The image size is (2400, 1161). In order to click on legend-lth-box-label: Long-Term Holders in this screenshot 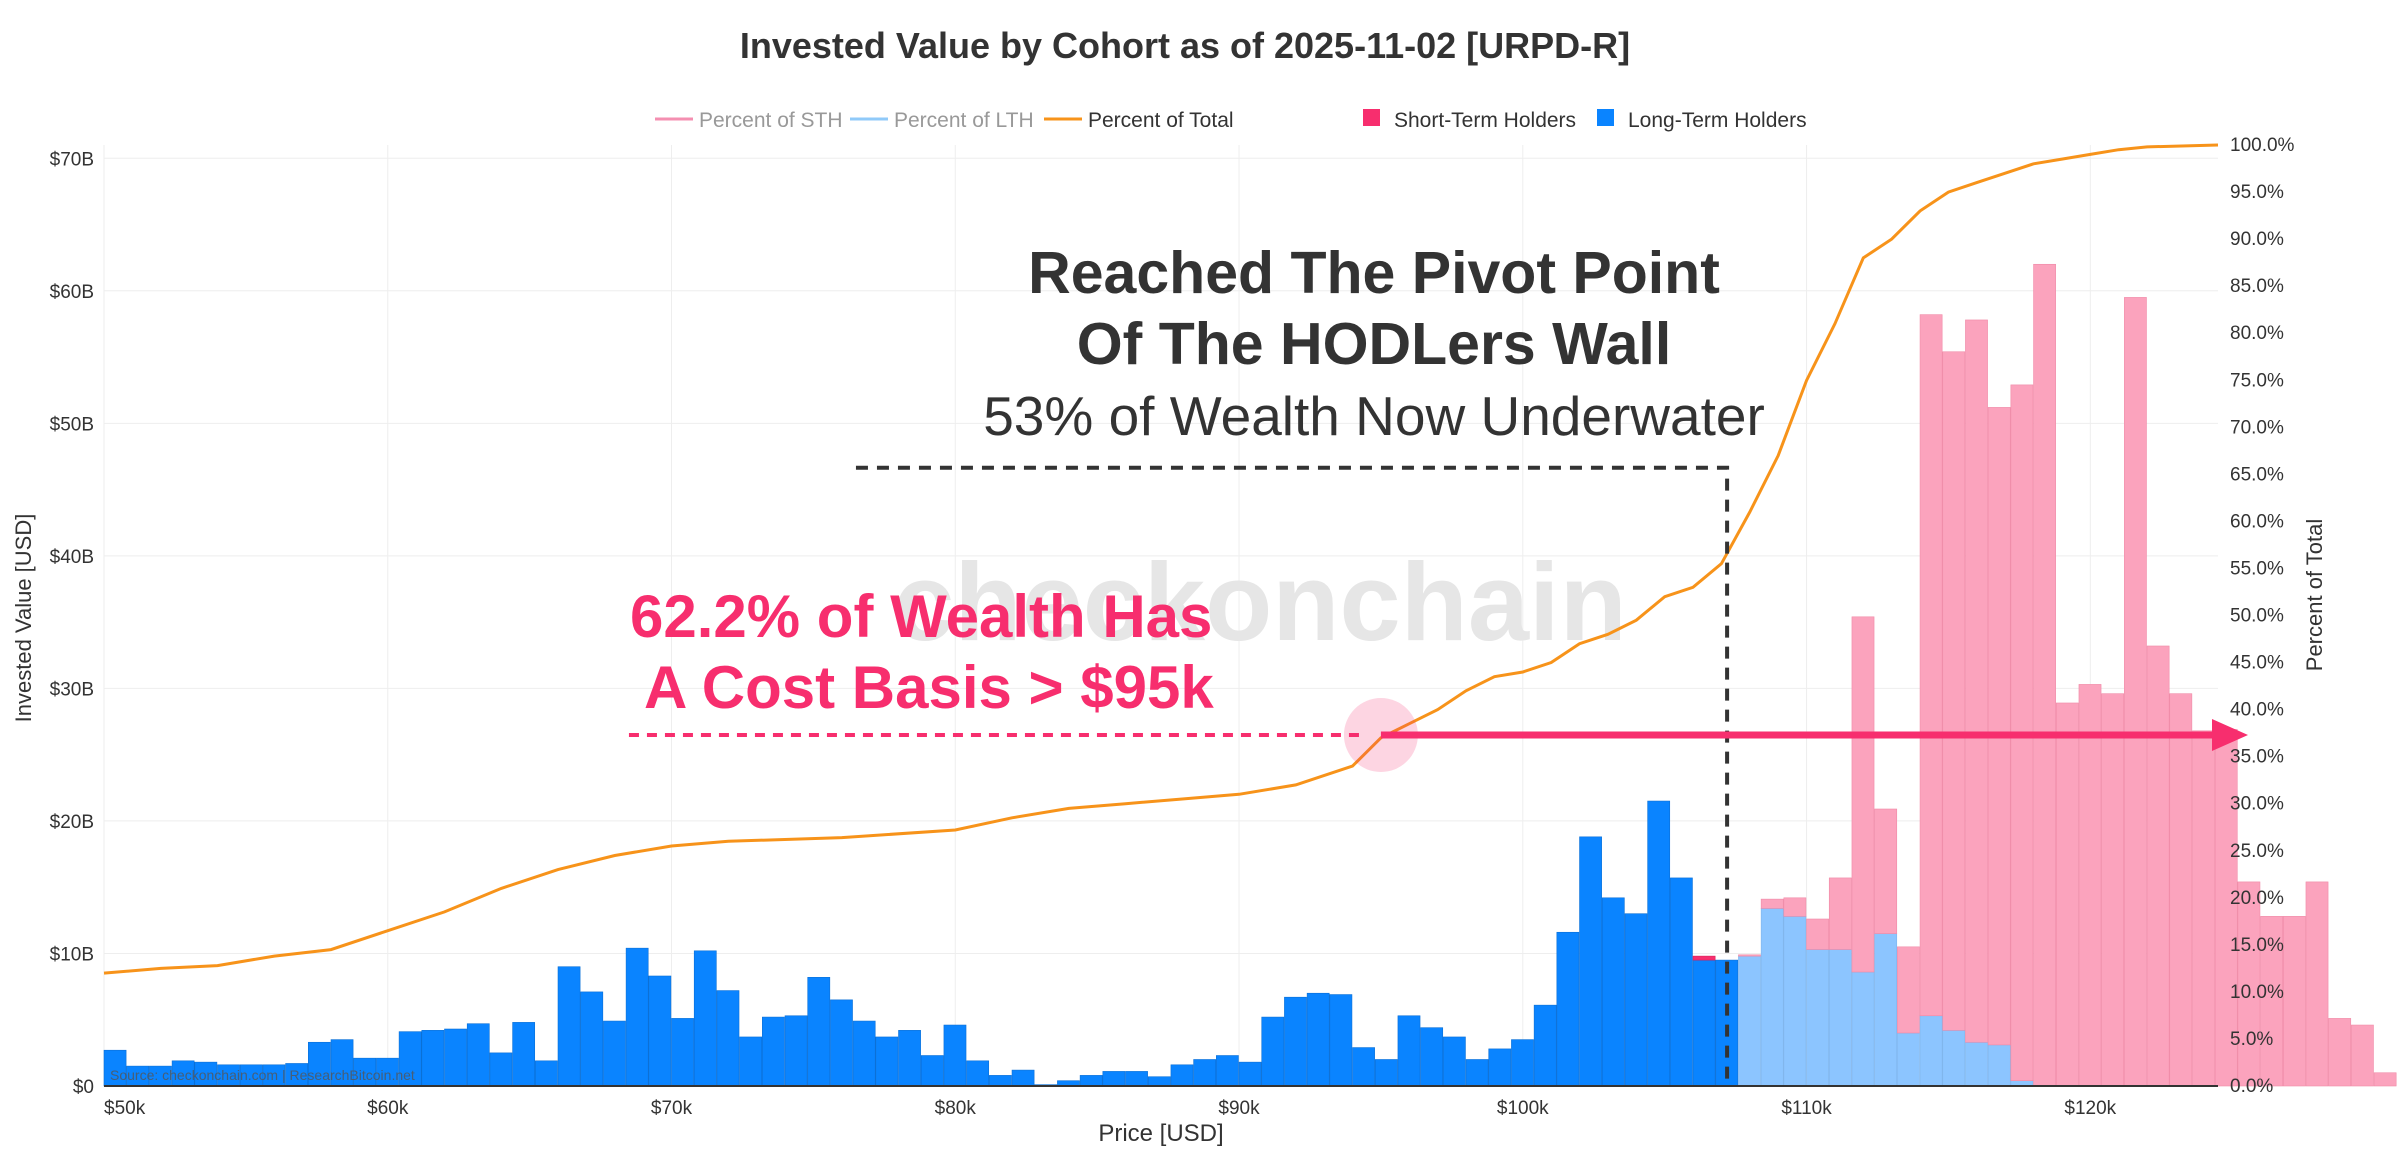, I will do `click(1717, 120)`.